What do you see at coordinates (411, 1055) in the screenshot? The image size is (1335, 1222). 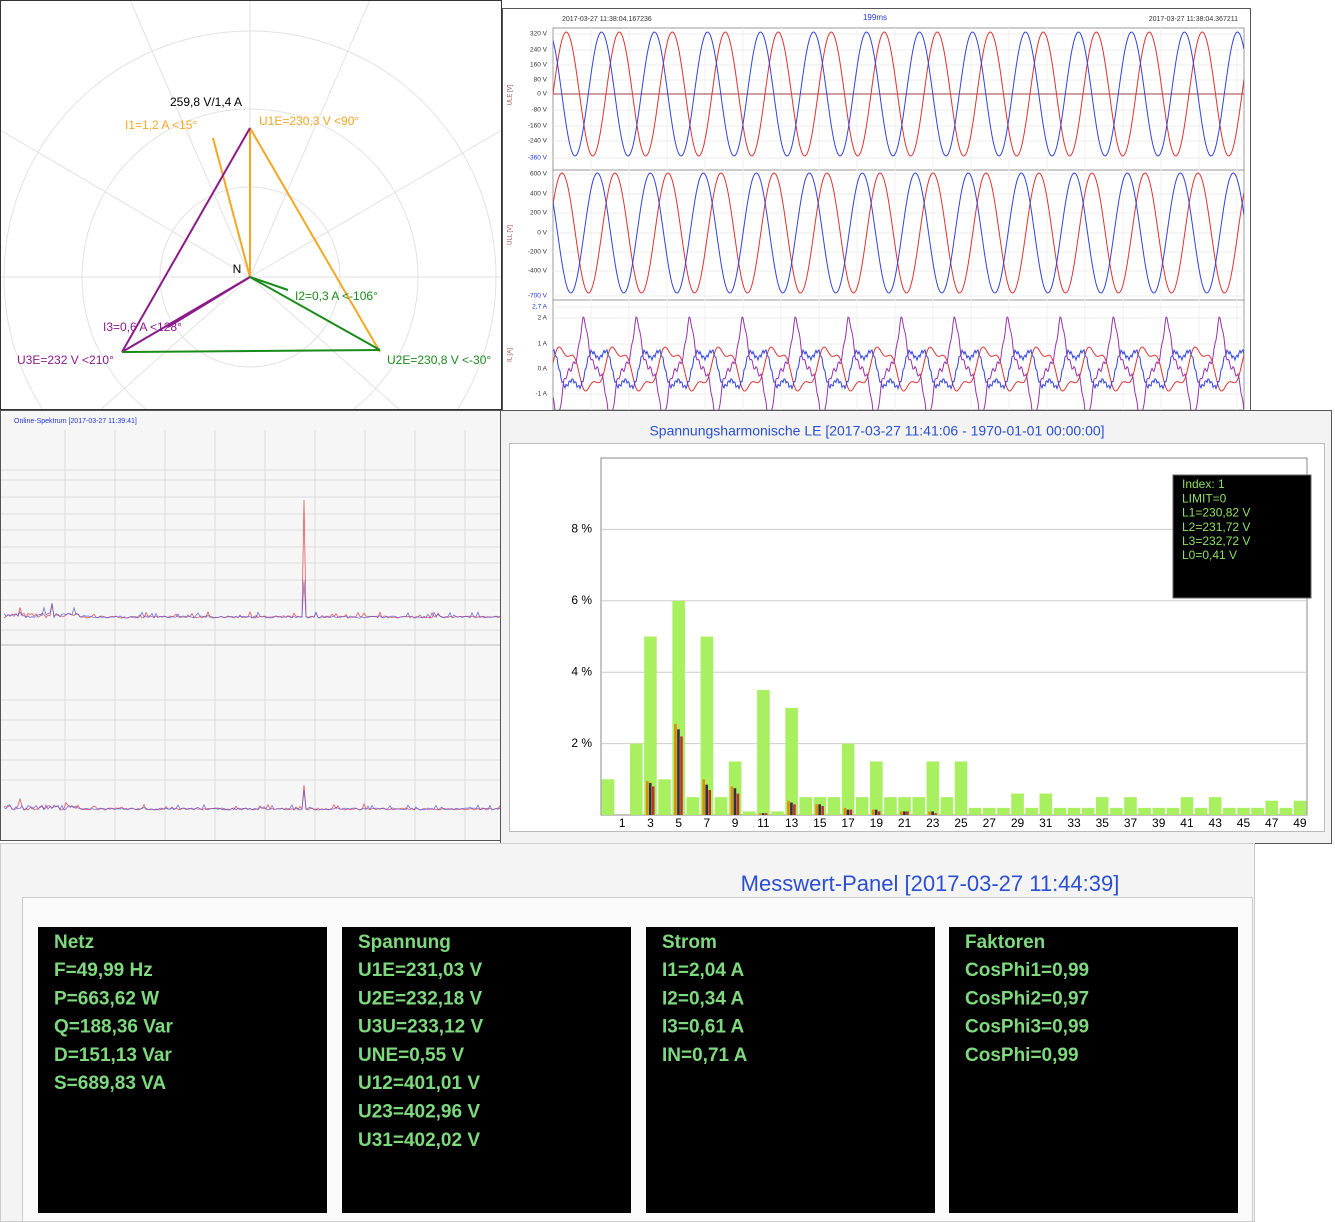 I see `box-value: UNE=0,55 V` at bounding box center [411, 1055].